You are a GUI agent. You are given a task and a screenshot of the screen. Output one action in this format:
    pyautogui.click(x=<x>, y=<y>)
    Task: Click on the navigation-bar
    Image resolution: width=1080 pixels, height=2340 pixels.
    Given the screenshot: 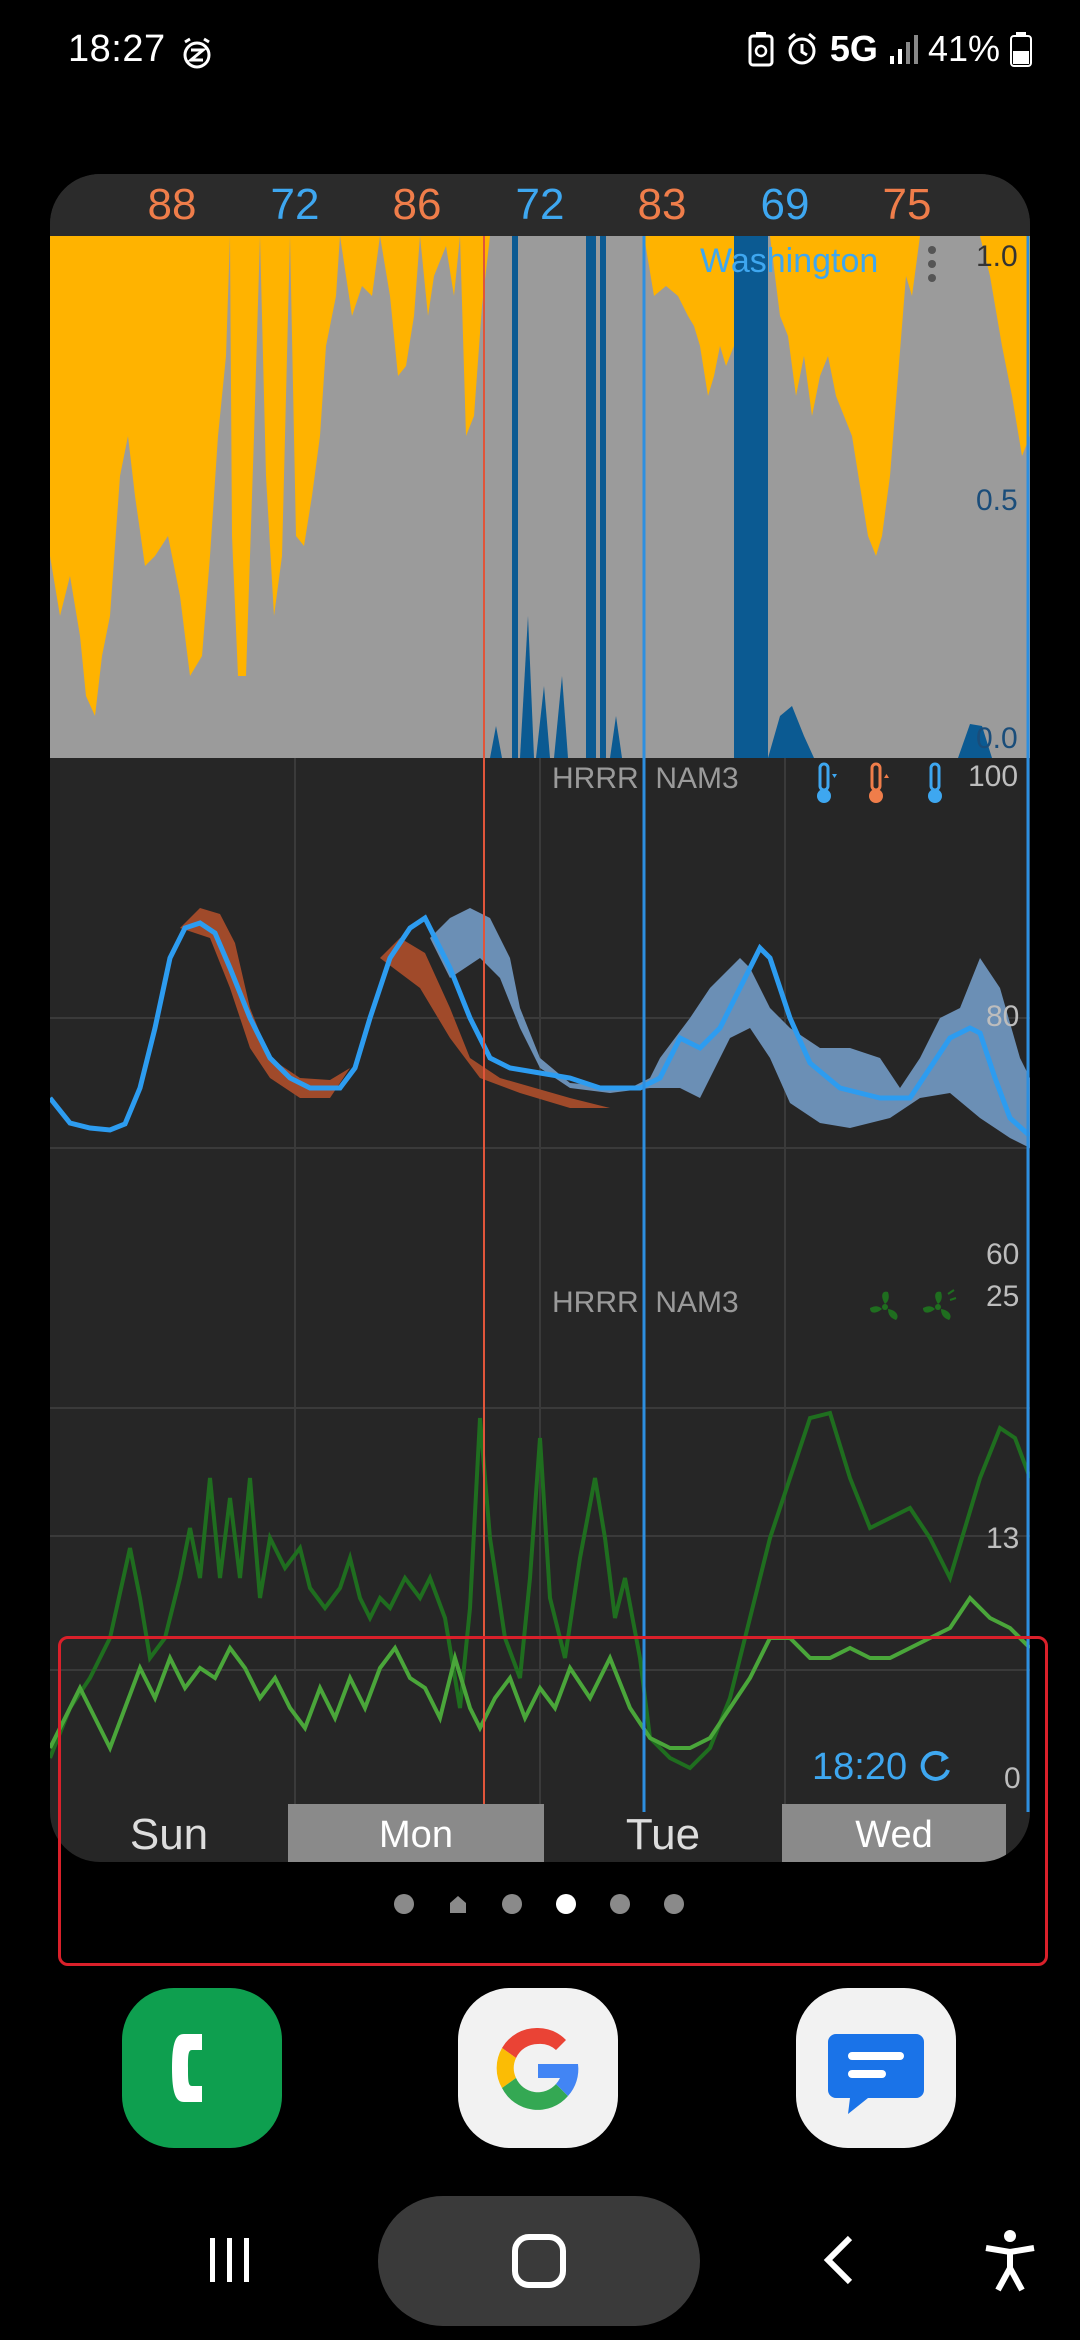 What is the action you would take?
    pyautogui.click(x=540, y=2260)
    